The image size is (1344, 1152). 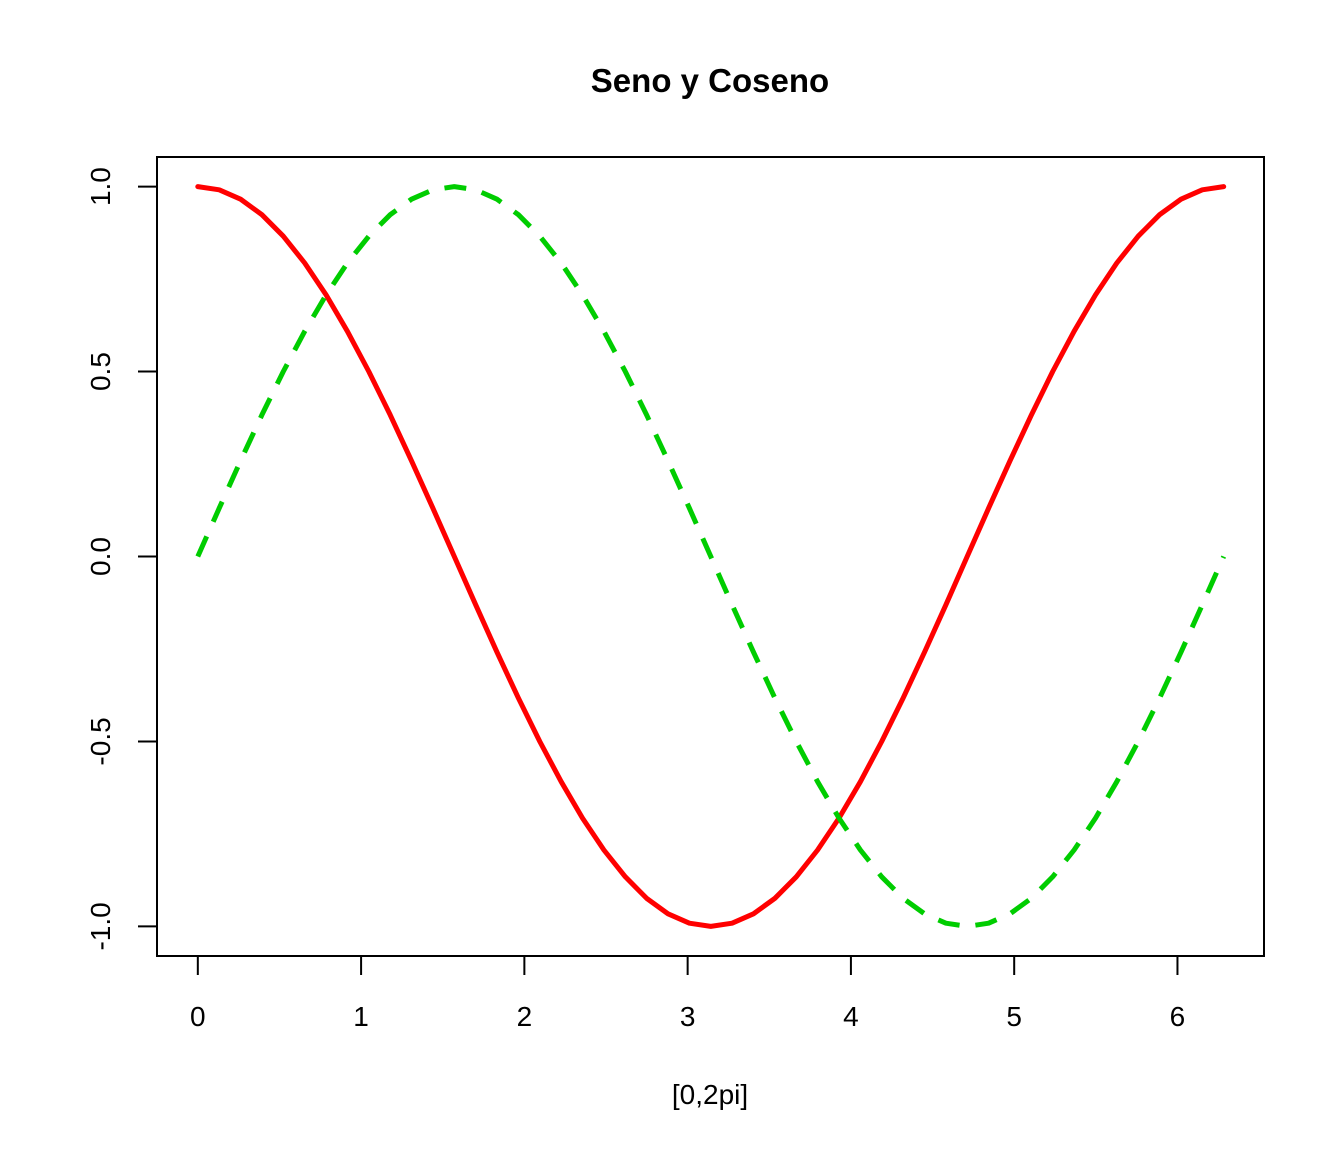 I want to click on chart-title: Seno y Coseno, so click(x=710, y=80).